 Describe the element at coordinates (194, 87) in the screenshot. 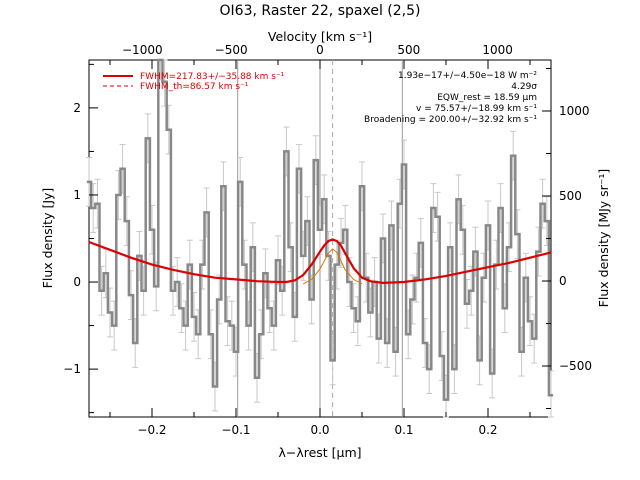

I see `legend-fwhm-th-label: FWHM_th=86.57 km s⁻¹` at that location.